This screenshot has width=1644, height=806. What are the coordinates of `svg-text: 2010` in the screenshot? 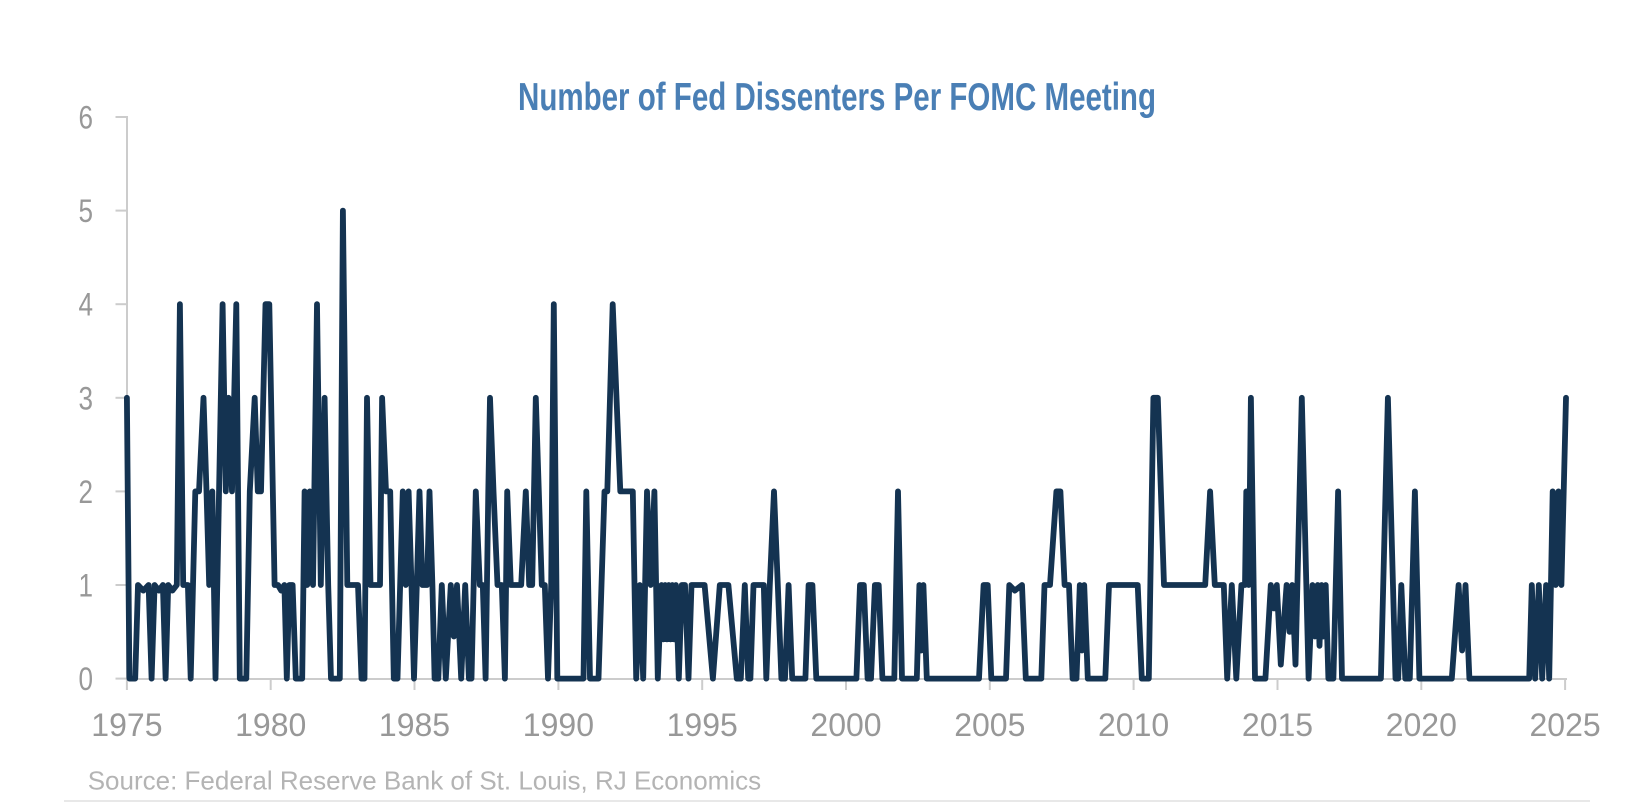 It's located at (1133, 725).